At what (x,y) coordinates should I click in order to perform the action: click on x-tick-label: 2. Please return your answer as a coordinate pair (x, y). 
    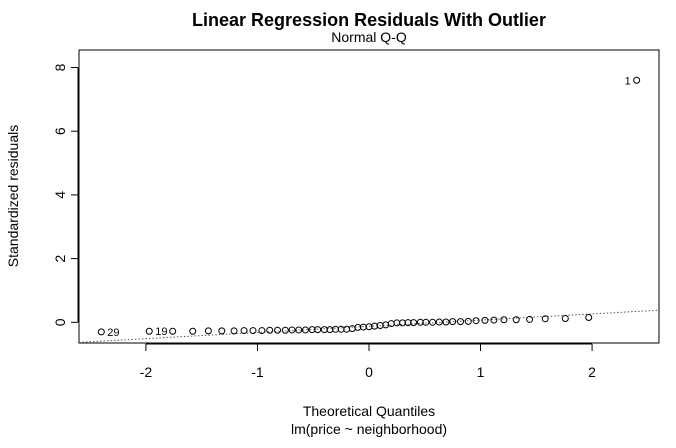
    Looking at the image, I should click on (592, 372).